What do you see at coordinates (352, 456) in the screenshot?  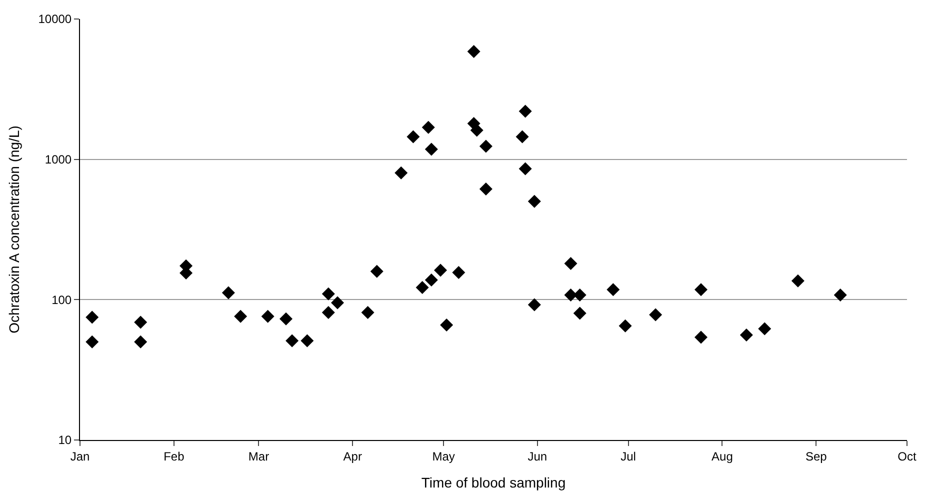 I see `x-tick-label: Apr` at bounding box center [352, 456].